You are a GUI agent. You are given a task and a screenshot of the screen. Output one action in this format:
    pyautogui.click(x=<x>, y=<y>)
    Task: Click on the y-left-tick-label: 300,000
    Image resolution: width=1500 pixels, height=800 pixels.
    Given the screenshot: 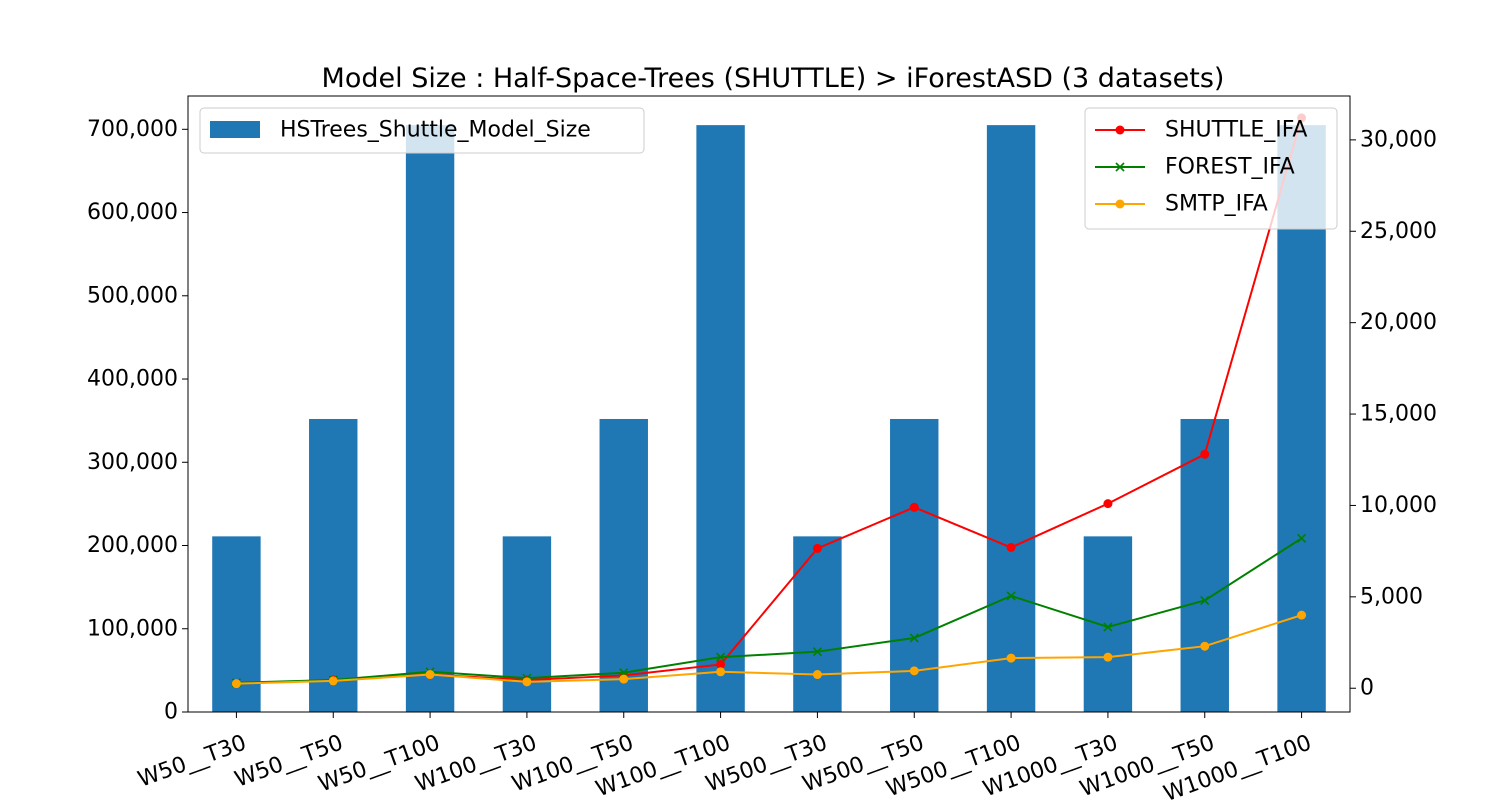 What is the action you would take?
    pyautogui.click(x=132, y=462)
    